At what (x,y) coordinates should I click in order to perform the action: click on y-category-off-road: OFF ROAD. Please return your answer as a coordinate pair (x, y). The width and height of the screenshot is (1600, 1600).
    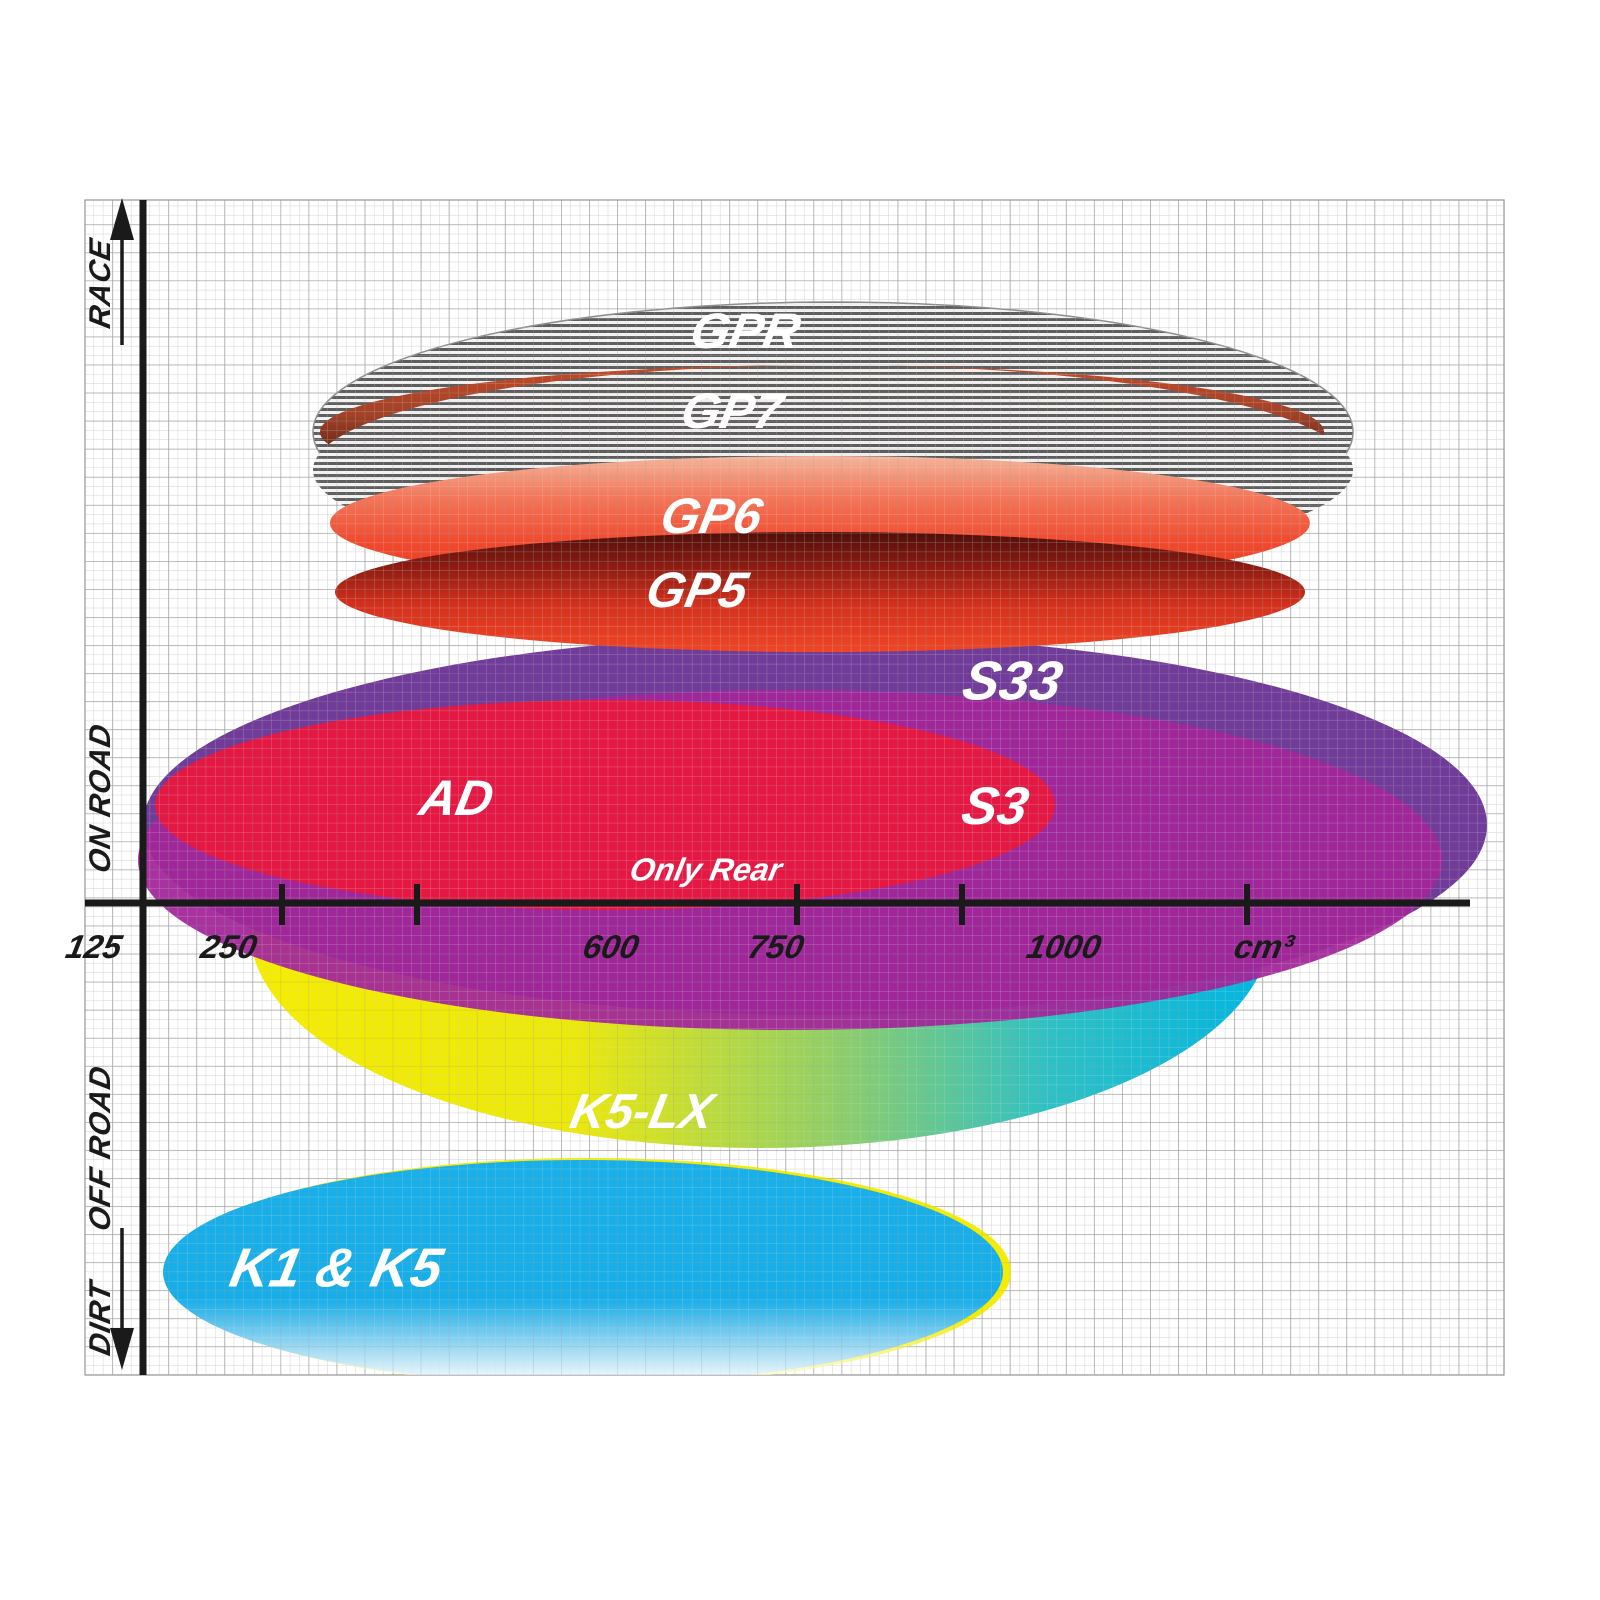
    Looking at the image, I should click on (100, 1148).